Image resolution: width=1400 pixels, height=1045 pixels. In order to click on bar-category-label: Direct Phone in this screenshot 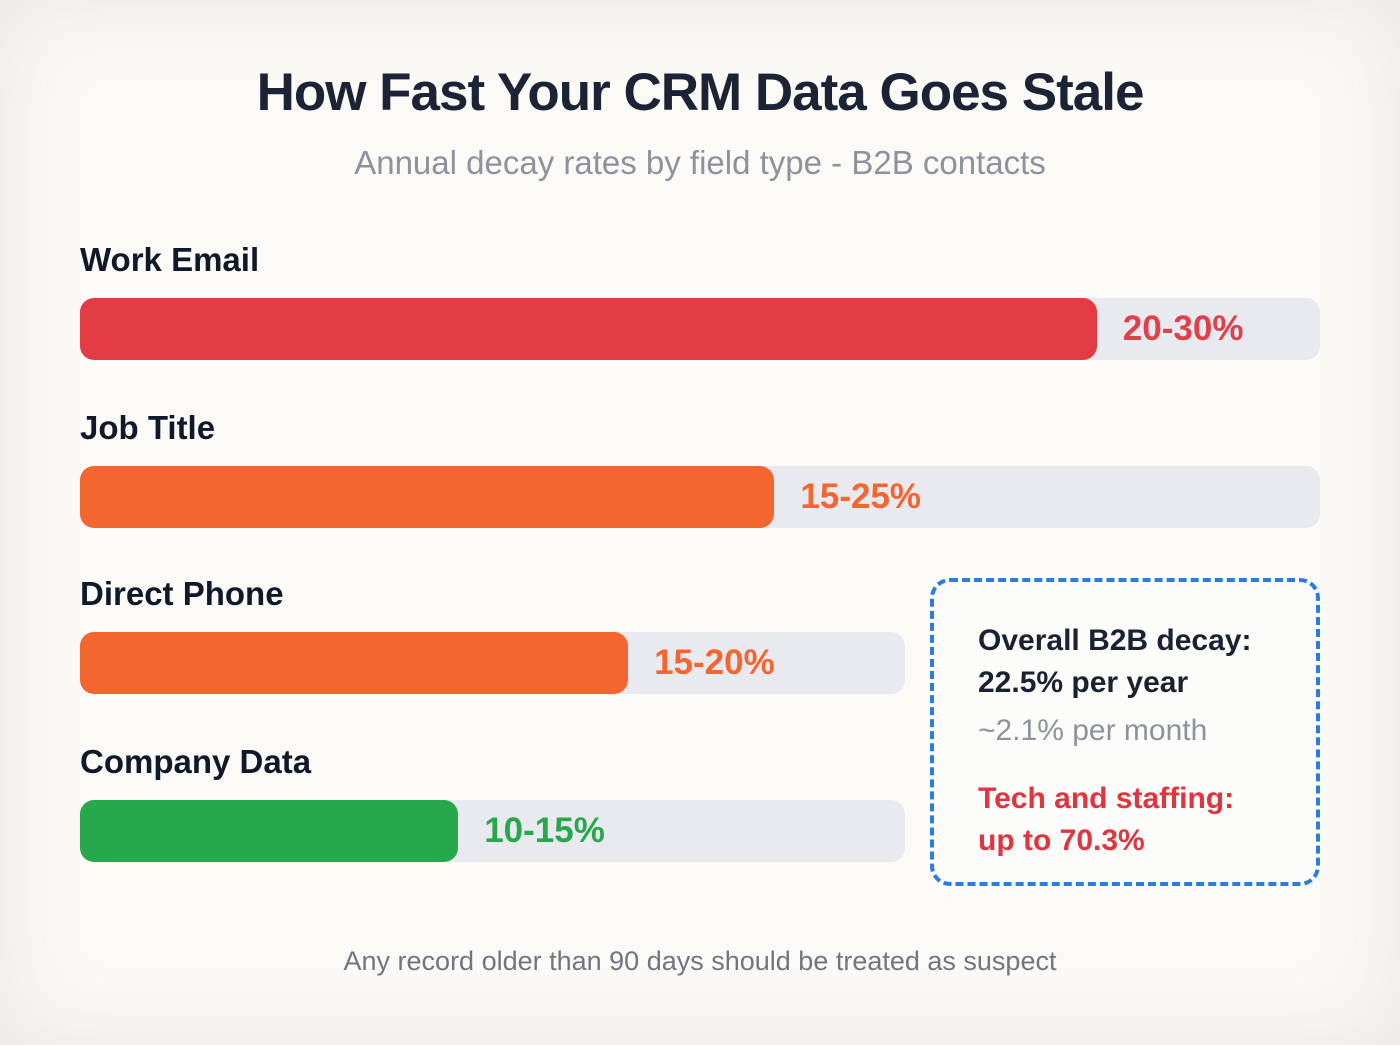, I will do `click(182, 593)`.